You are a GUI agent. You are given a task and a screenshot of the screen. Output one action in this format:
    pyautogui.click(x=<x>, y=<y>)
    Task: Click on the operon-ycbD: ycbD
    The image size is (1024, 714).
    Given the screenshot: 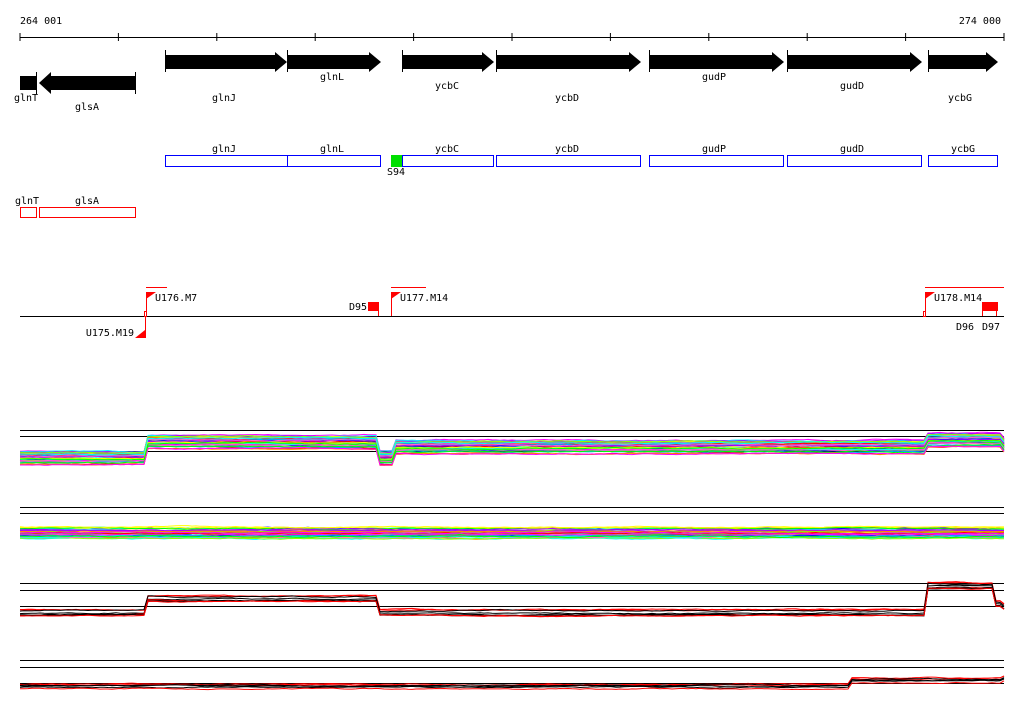 What is the action you would take?
    pyautogui.click(x=568, y=155)
    